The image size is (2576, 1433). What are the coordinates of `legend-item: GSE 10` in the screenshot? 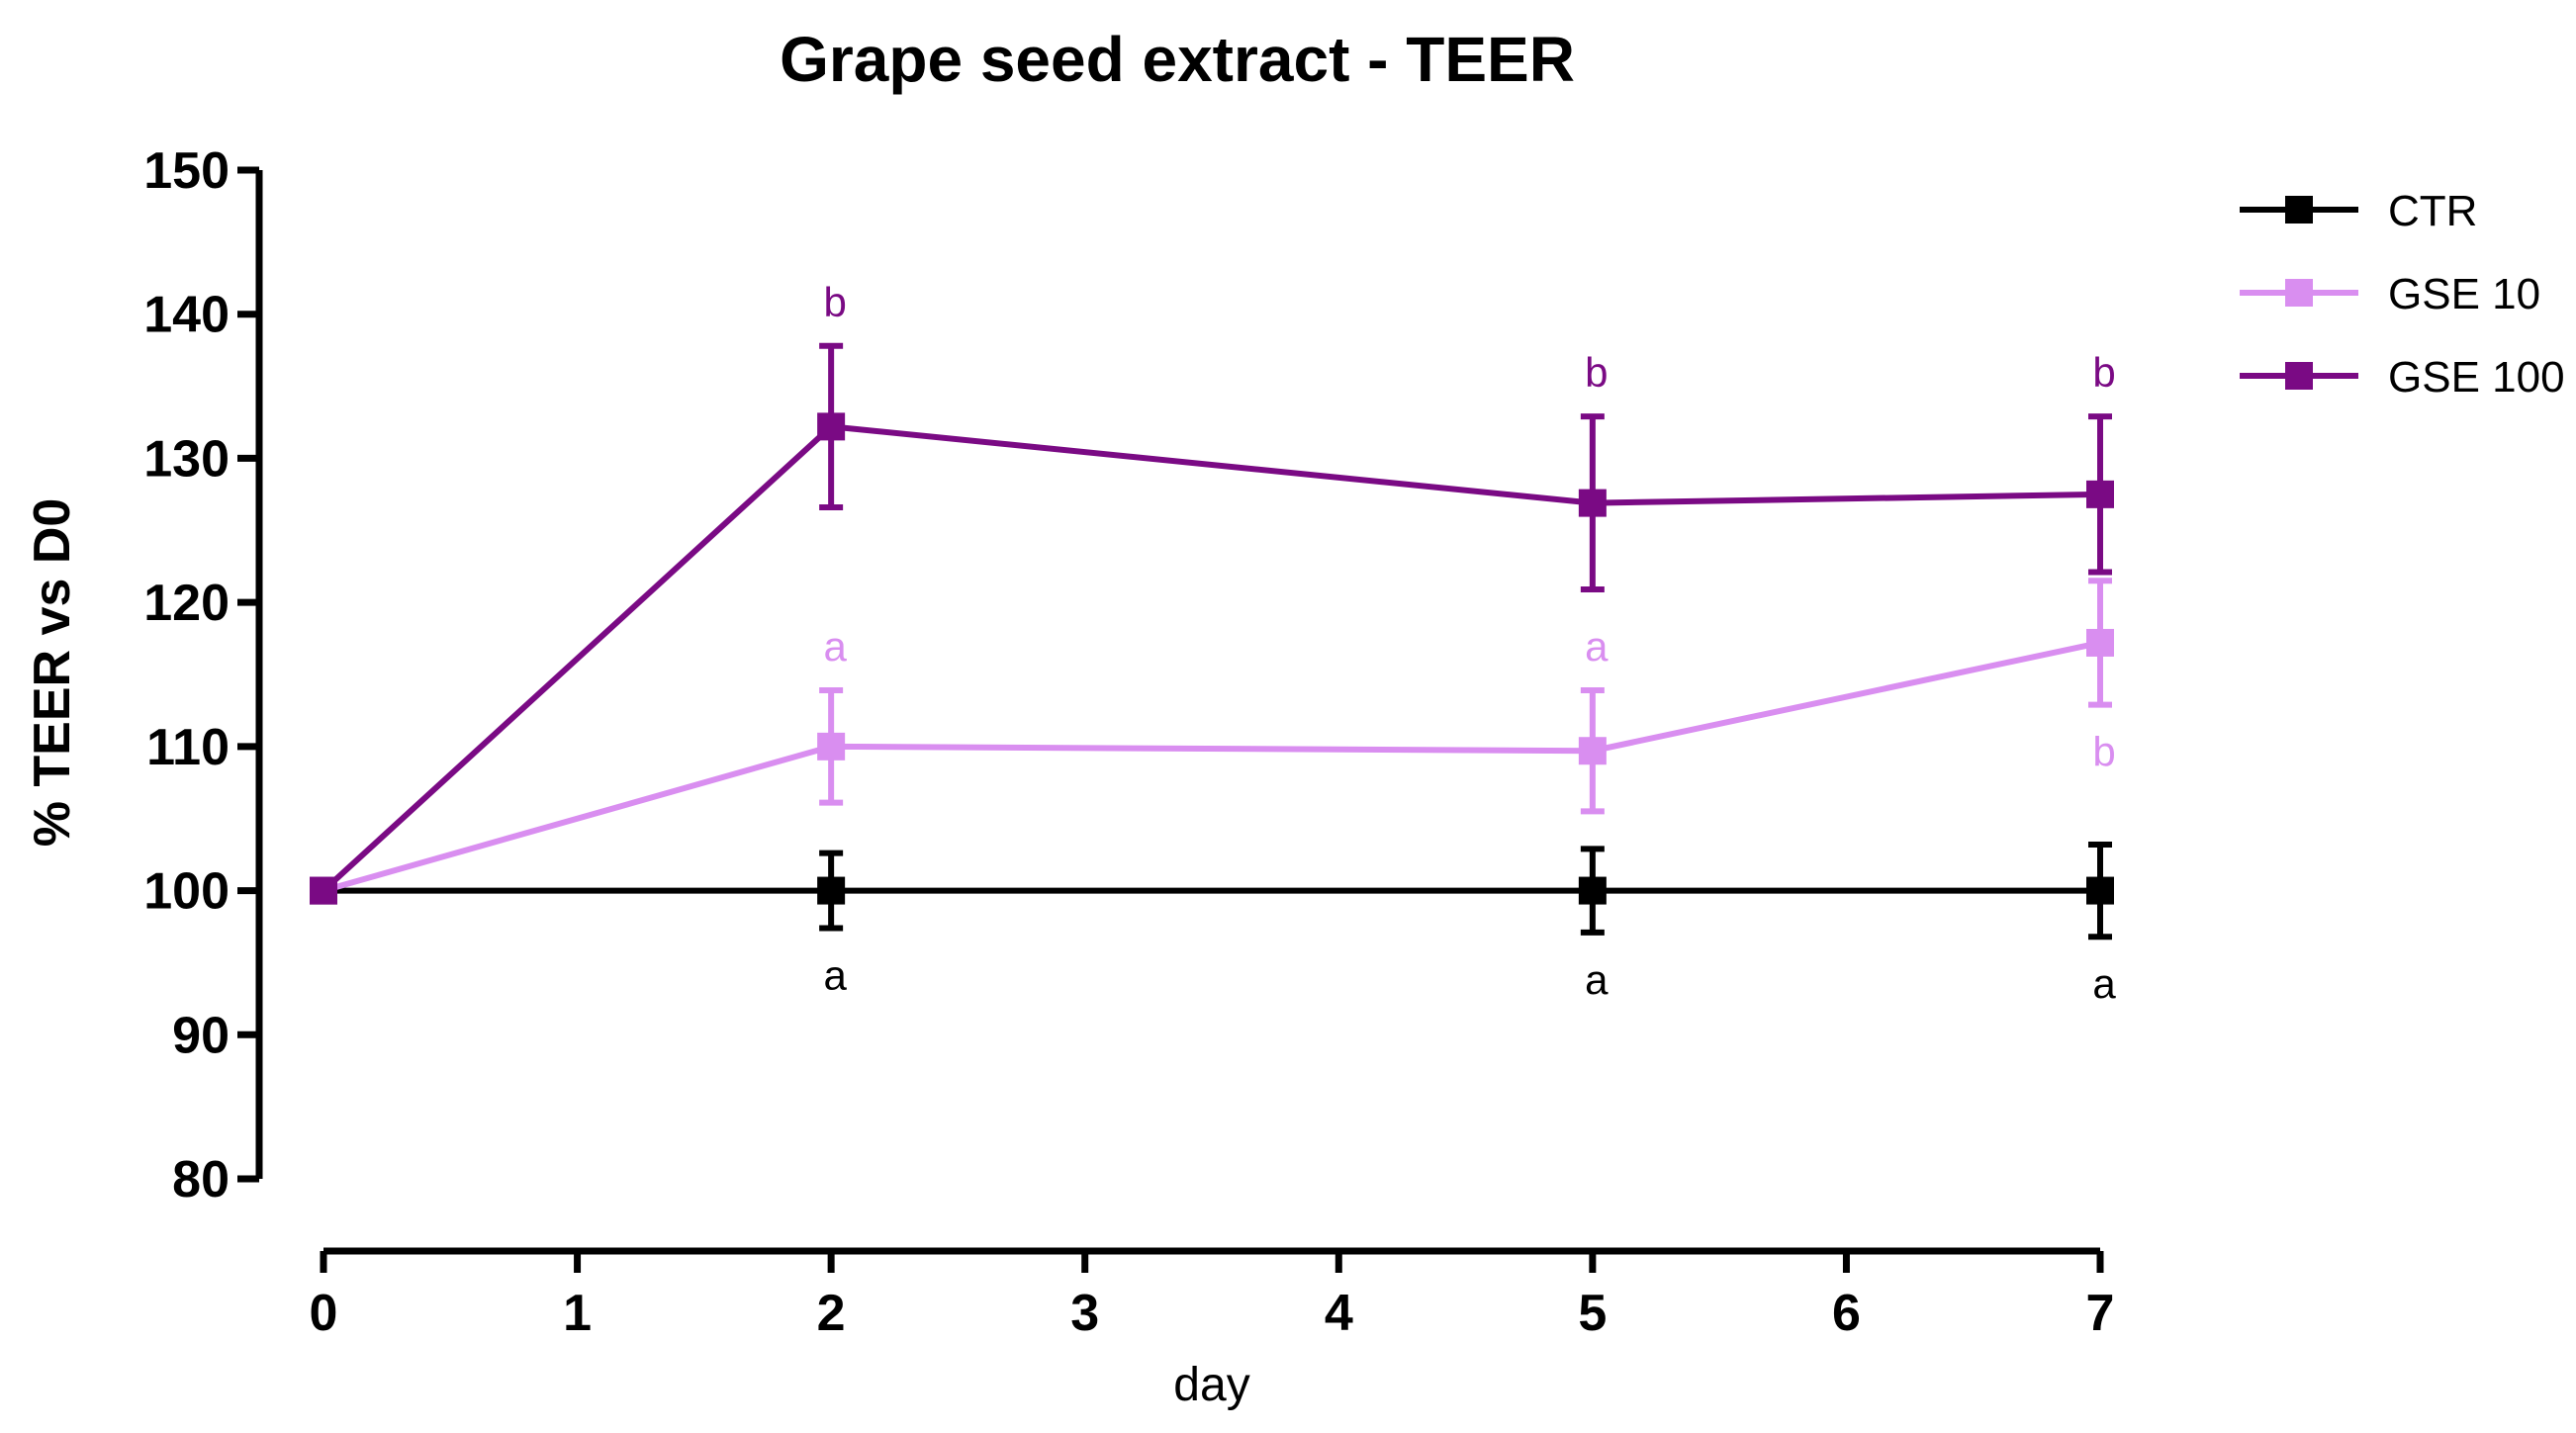 It's located at (2390, 294).